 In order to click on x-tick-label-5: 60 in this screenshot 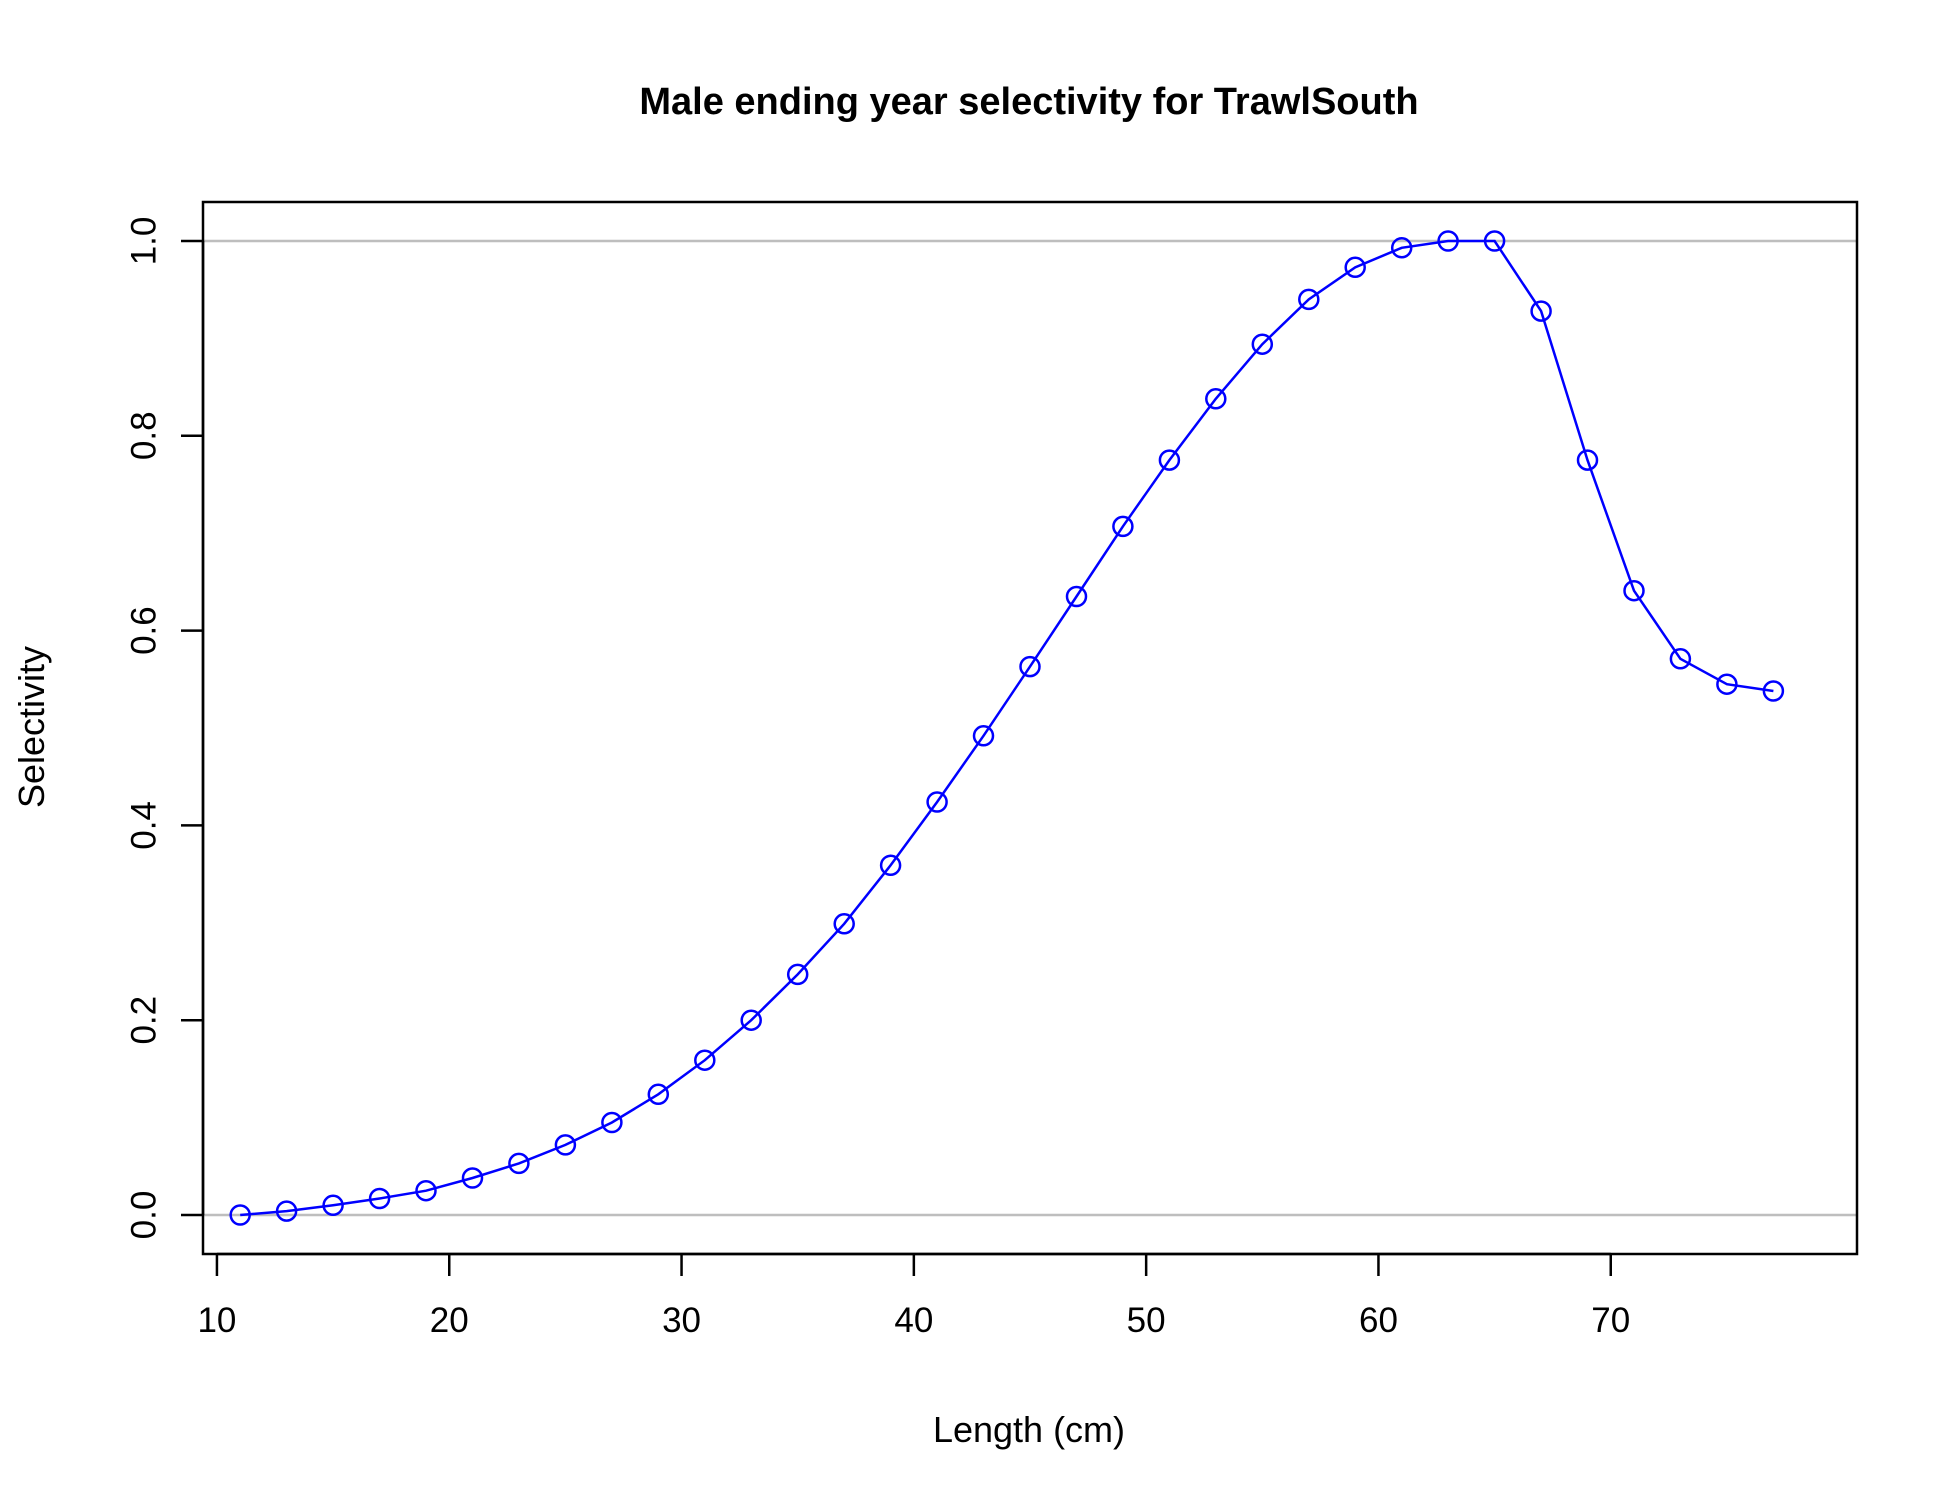, I will do `click(1378, 1320)`.